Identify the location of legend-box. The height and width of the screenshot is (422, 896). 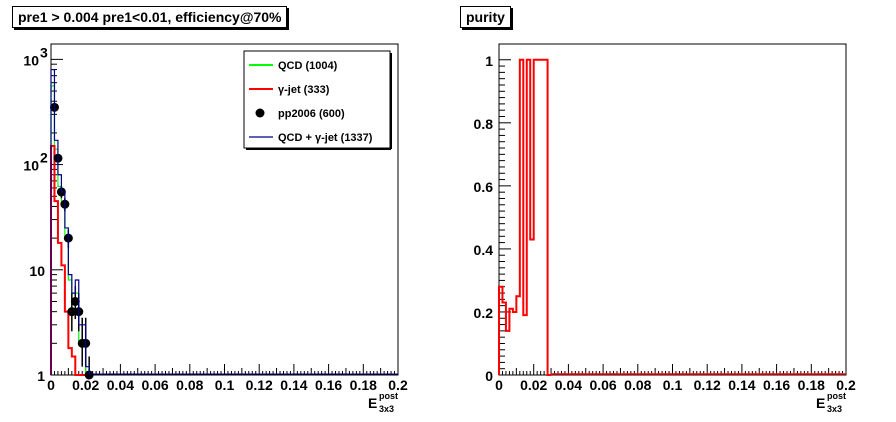
(317, 99).